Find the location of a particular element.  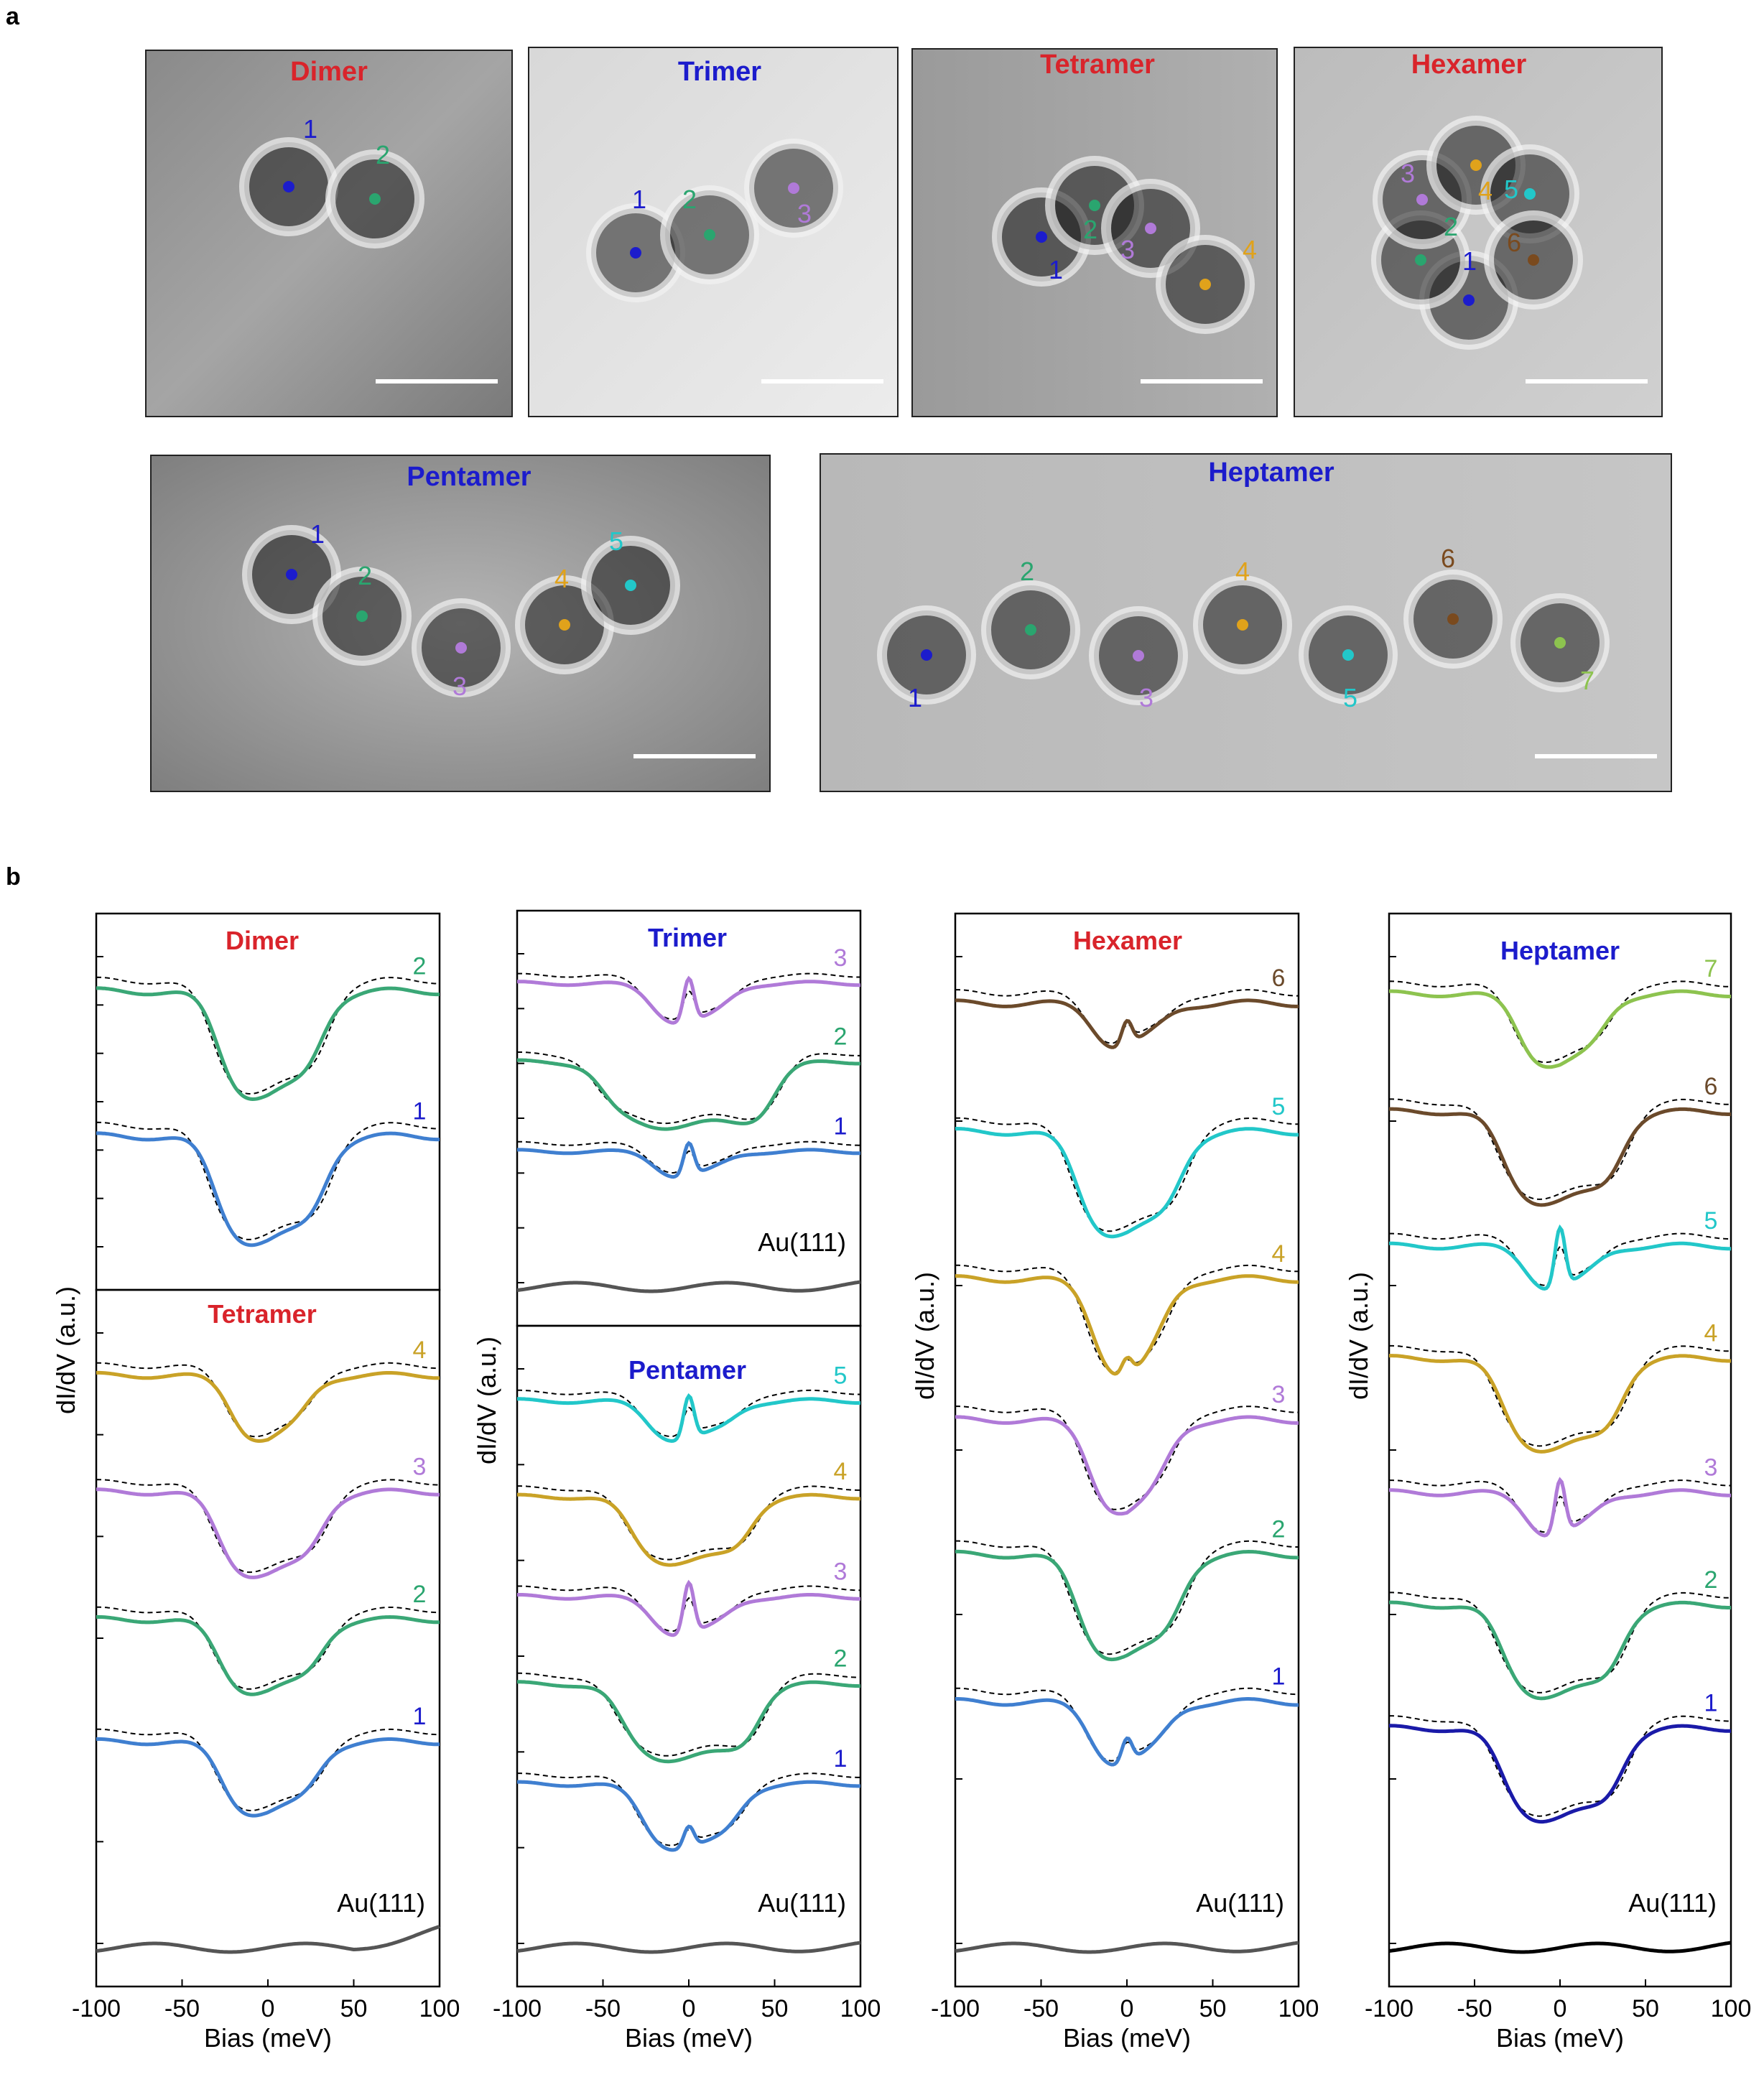

curve-label: 7 is located at coordinates (1711, 968).